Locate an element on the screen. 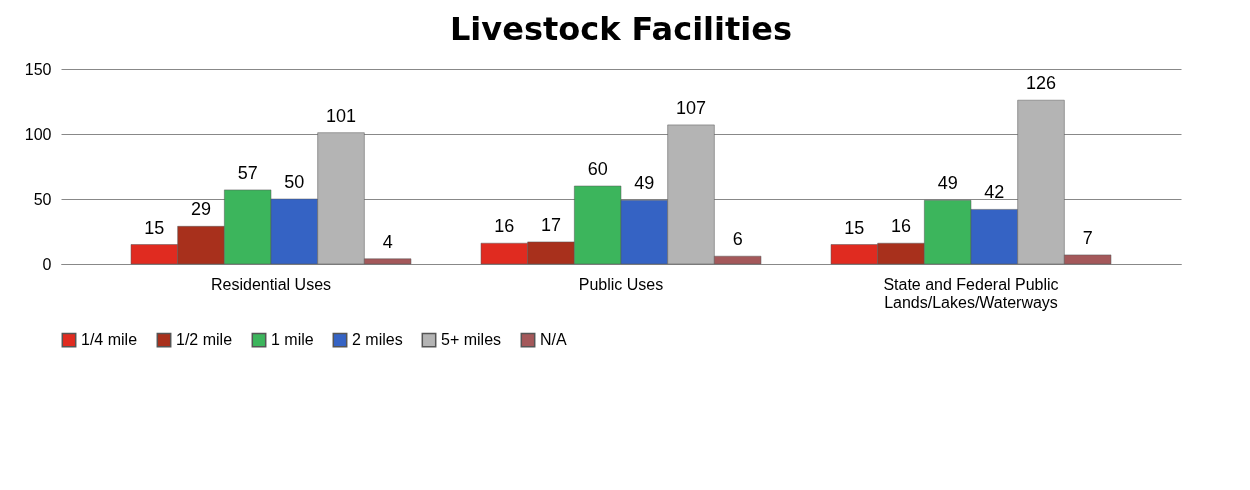 The image size is (1250, 490). data-label: 42 is located at coordinates (994, 192).